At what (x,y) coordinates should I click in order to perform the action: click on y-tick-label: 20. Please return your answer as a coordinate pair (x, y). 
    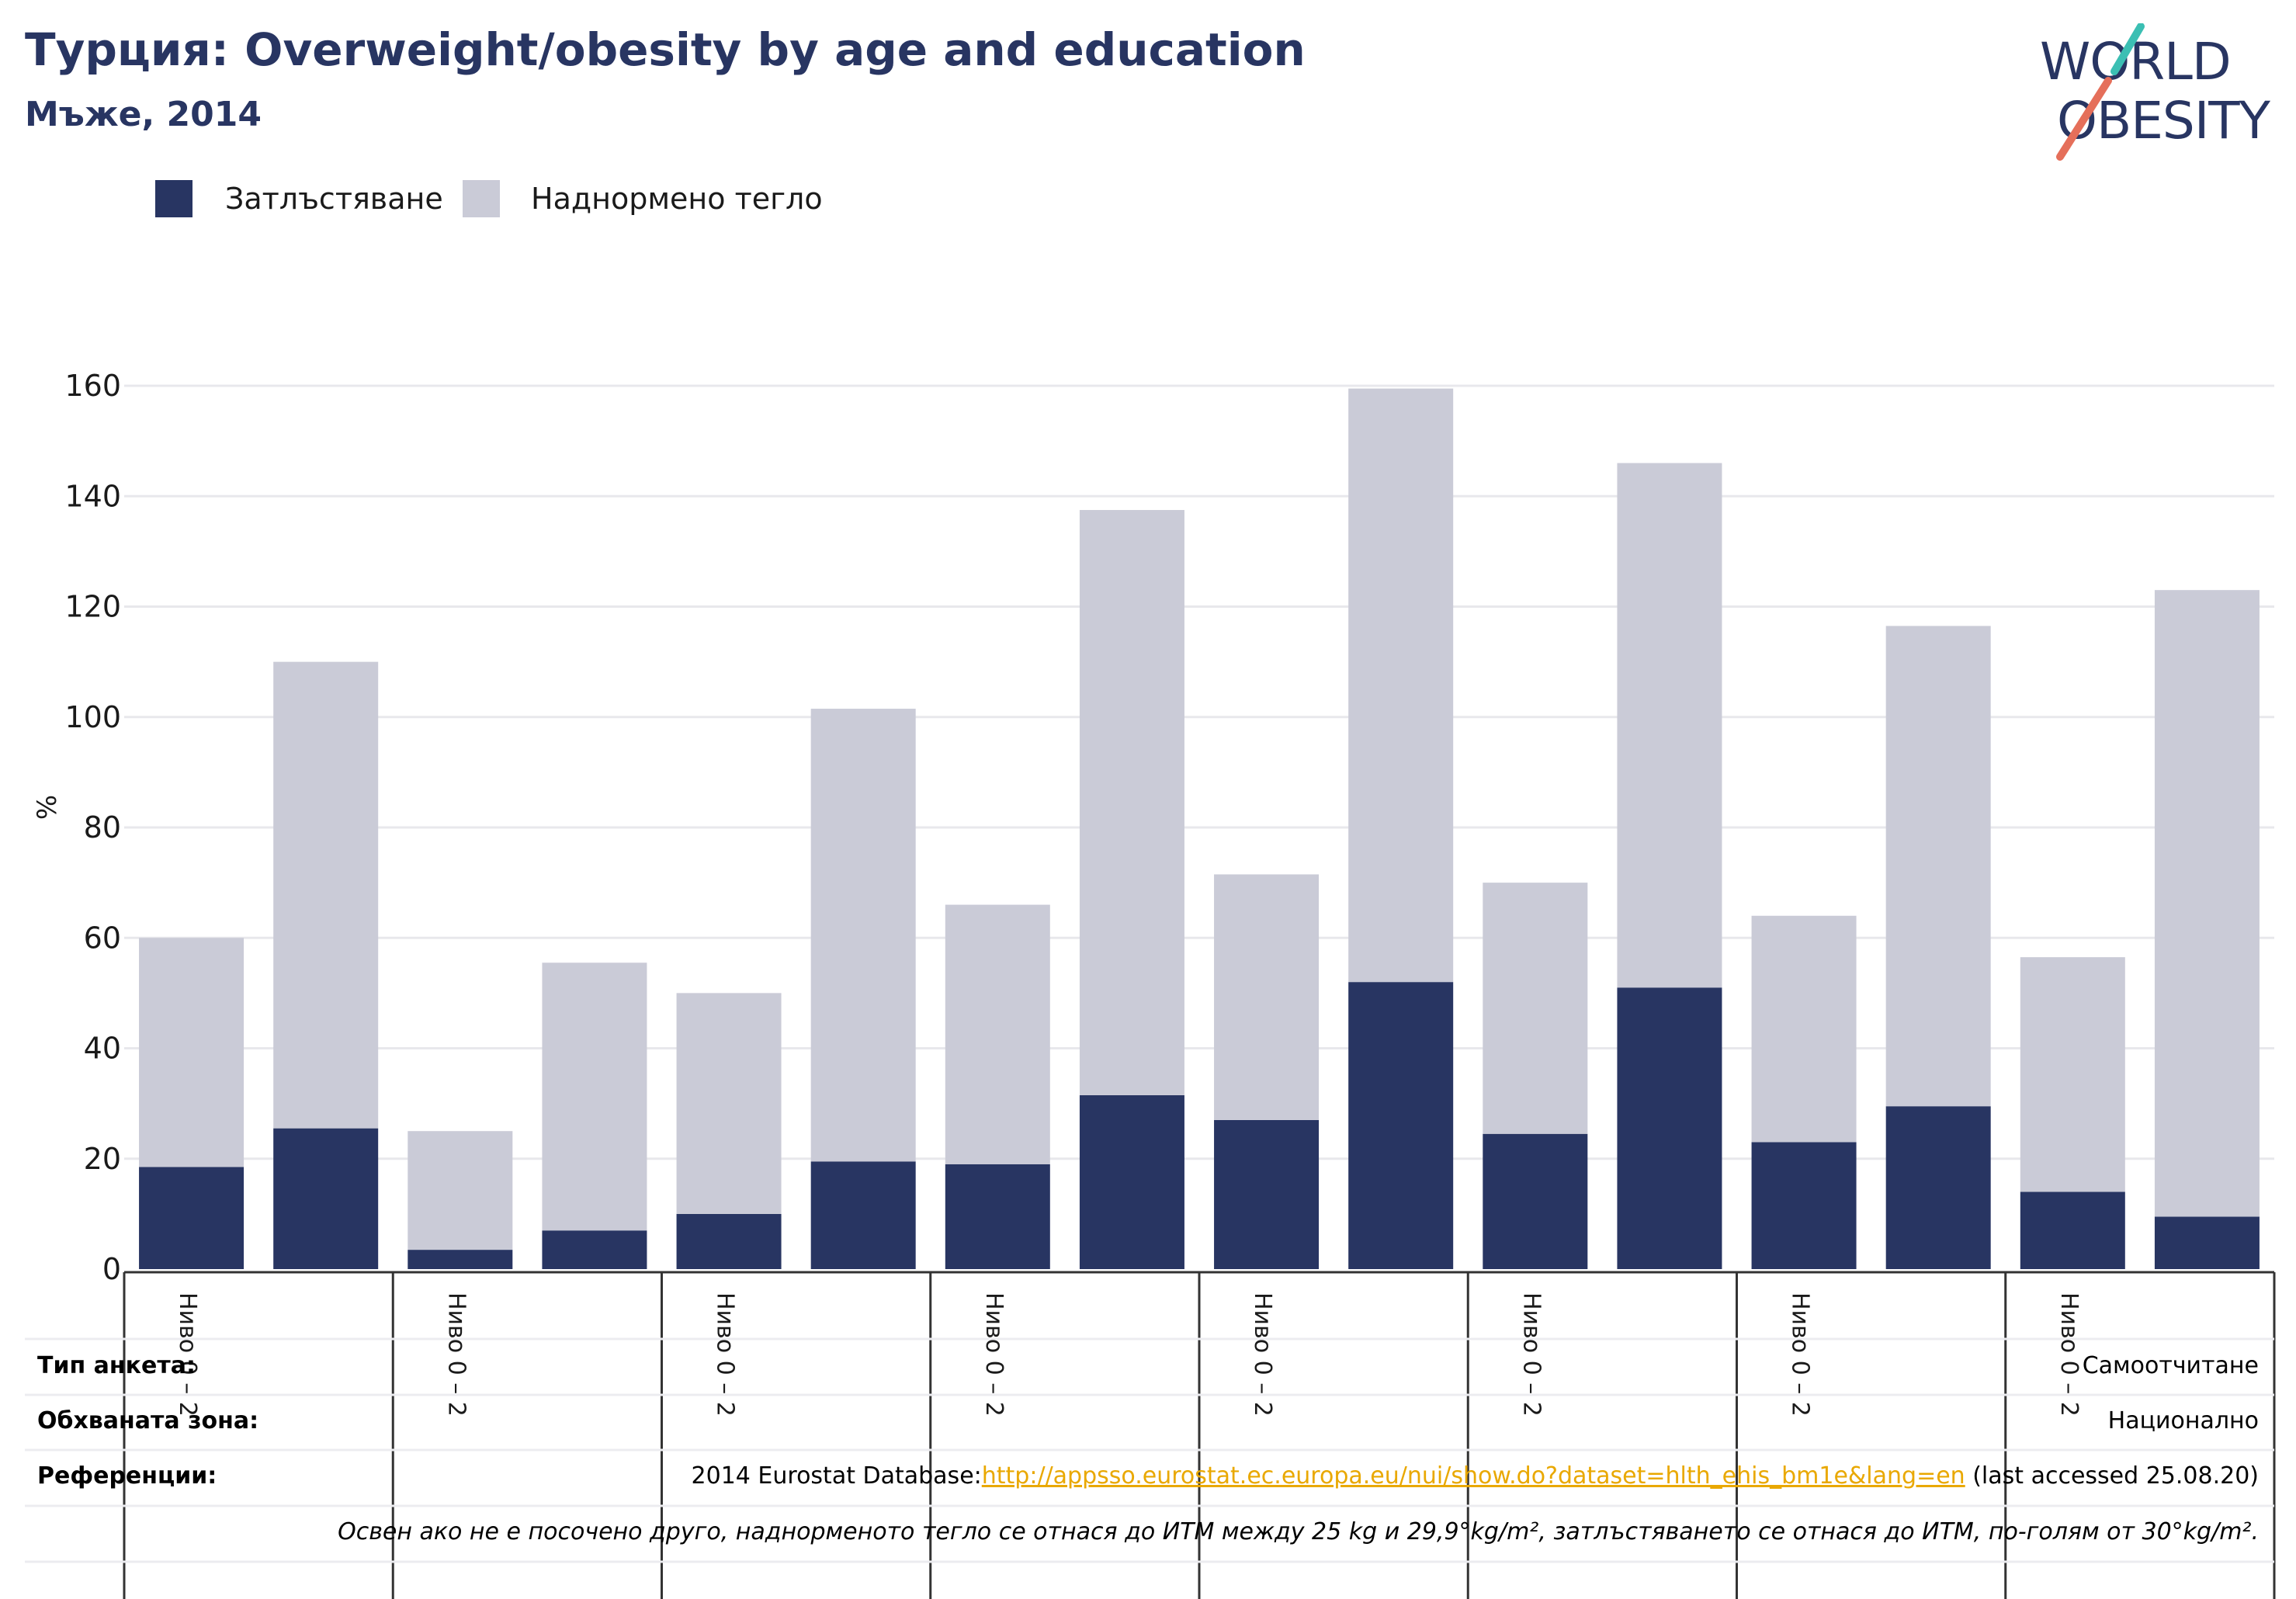
    Looking at the image, I should click on (102, 1159).